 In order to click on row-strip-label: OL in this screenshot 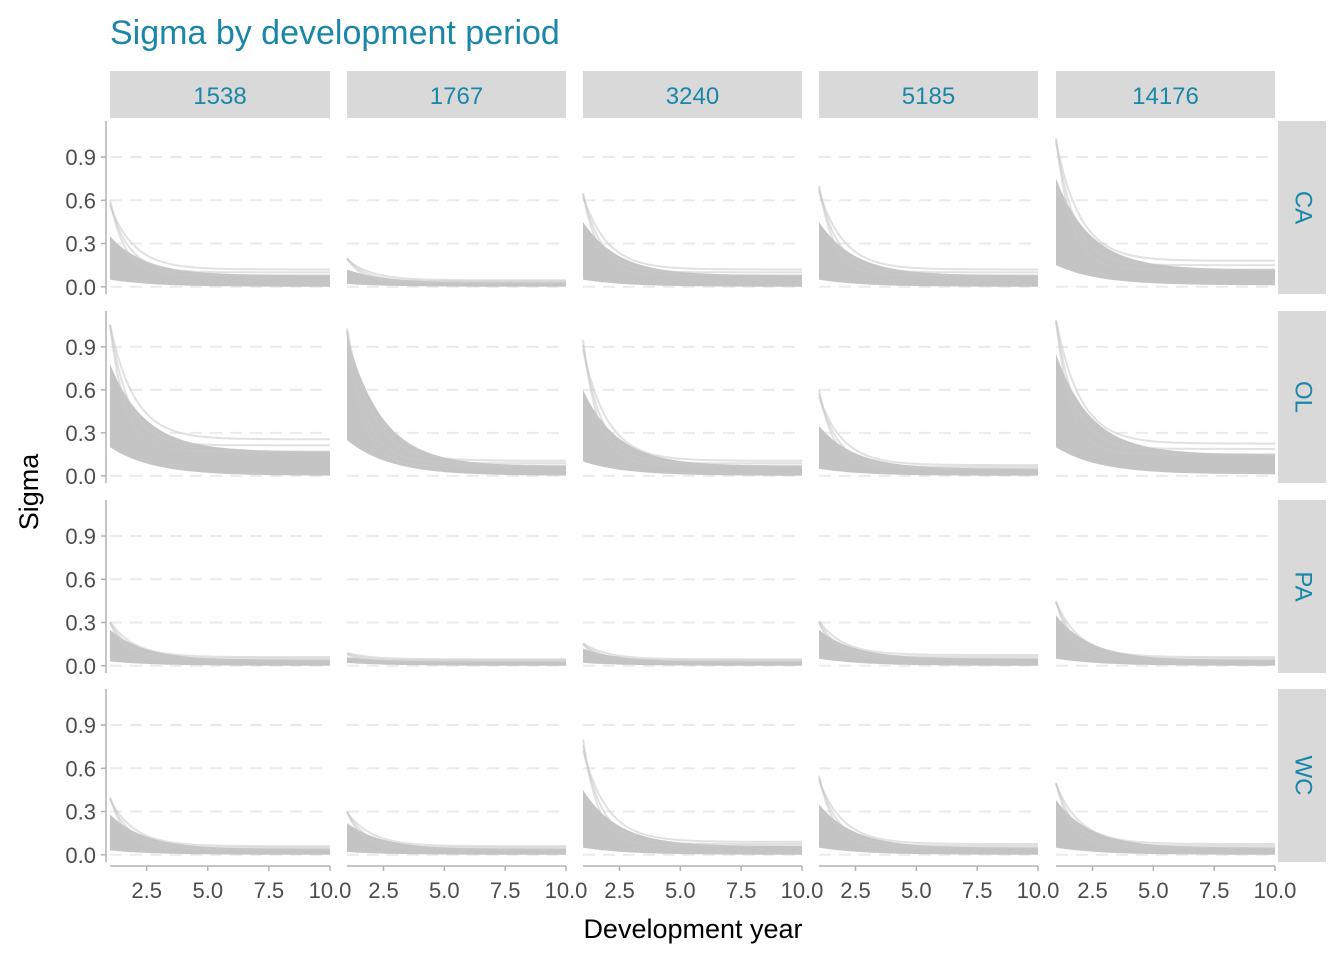, I will do `click(1303, 397)`.